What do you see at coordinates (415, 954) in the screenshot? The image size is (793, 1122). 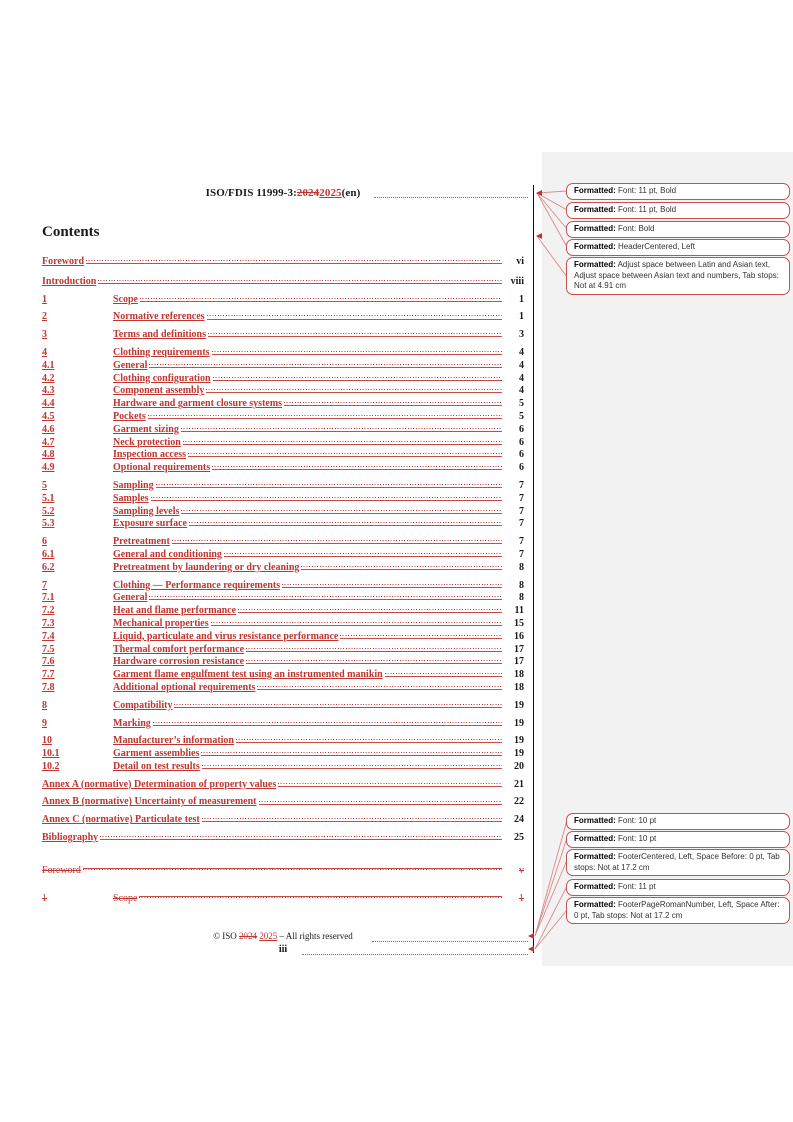 I see `footer-change-connector` at bounding box center [415, 954].